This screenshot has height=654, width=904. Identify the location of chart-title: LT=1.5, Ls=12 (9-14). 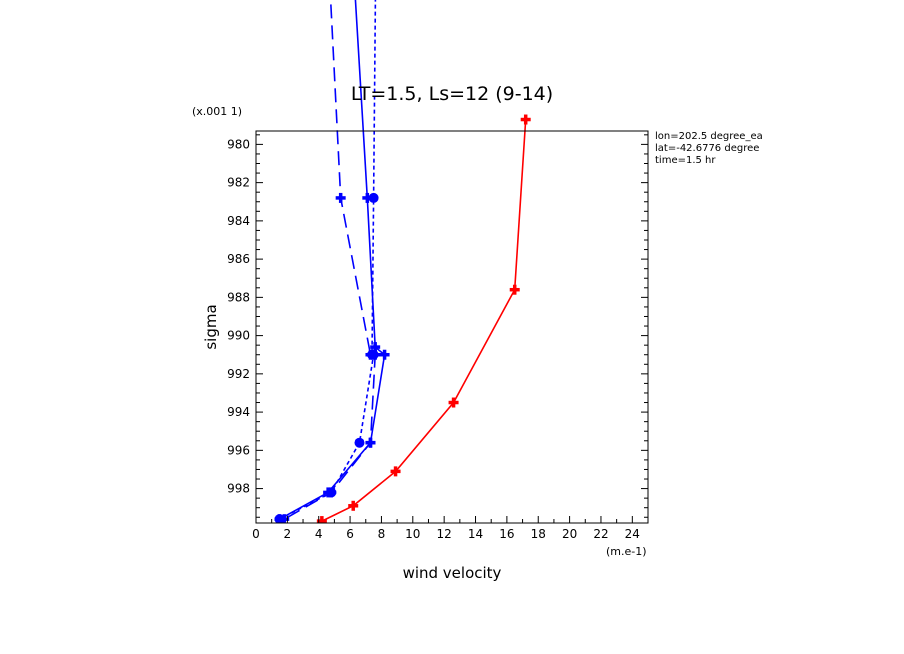
(452, 94).